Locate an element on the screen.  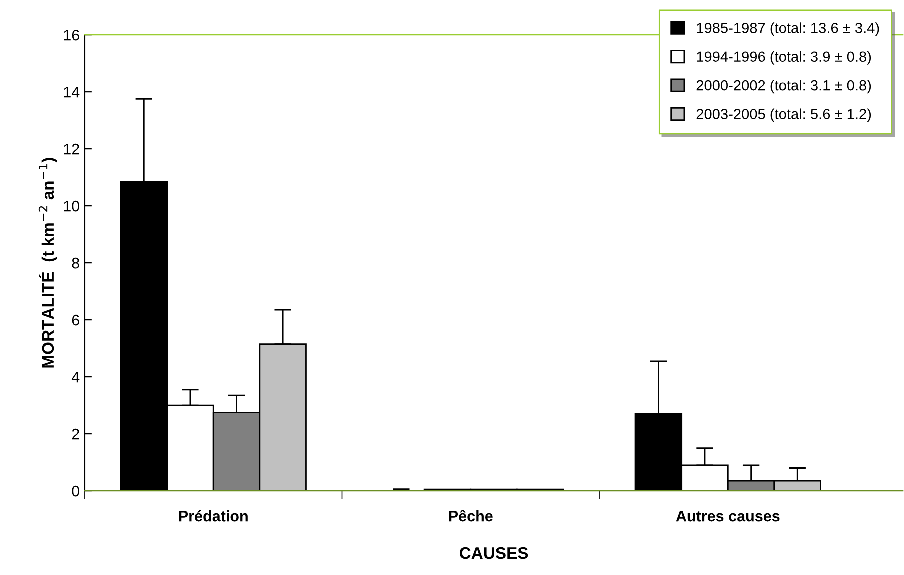
y-tick-label: 6 is located at coordinates (76, 320).